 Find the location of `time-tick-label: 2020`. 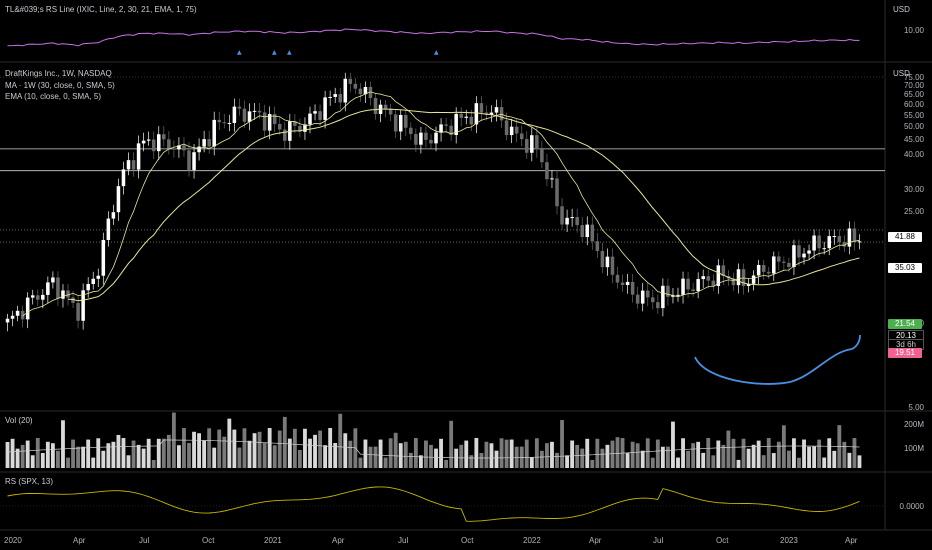

time-tick-label: 2020 is located at coordinates (13, 540).